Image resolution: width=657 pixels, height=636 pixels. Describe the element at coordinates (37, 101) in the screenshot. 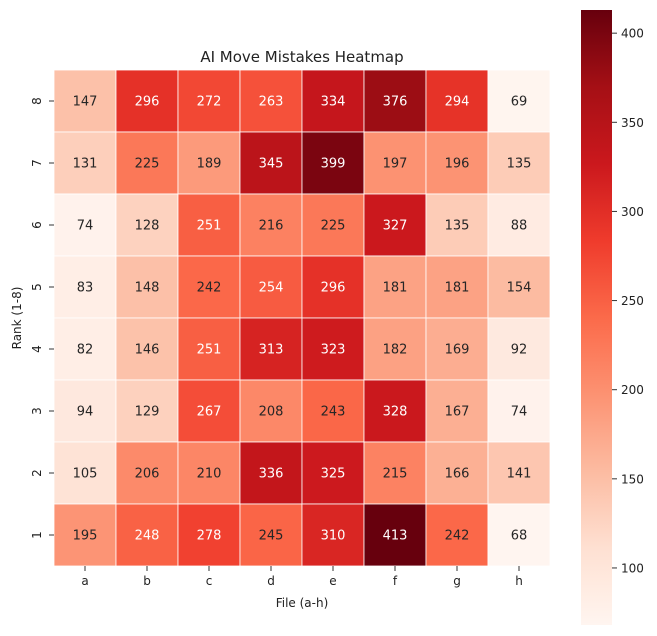

I see `y-tick-label: 8` at that location.